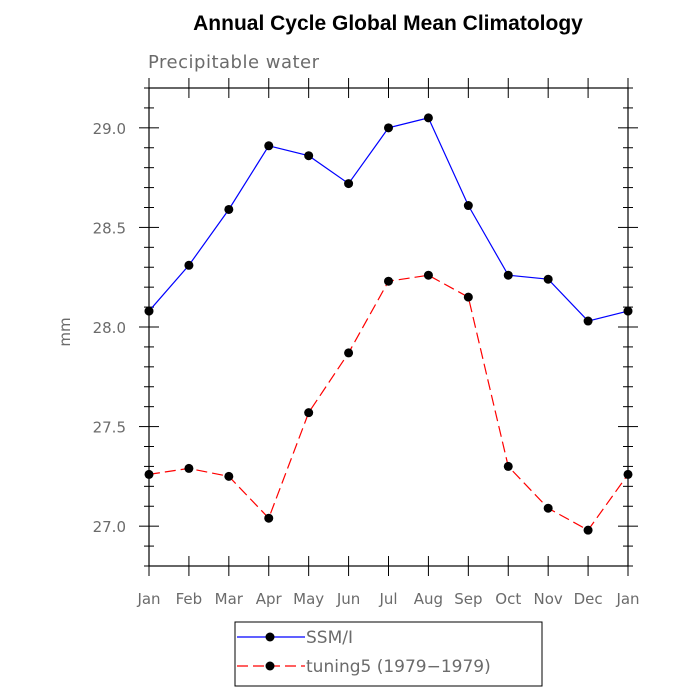 Image resolution: width=700 pixels, height=700 pixels. What do you see at coordinates (109, 428) in the screenshot?
I see `y-tick-label: 27.5` at bounding box center [109, 428].